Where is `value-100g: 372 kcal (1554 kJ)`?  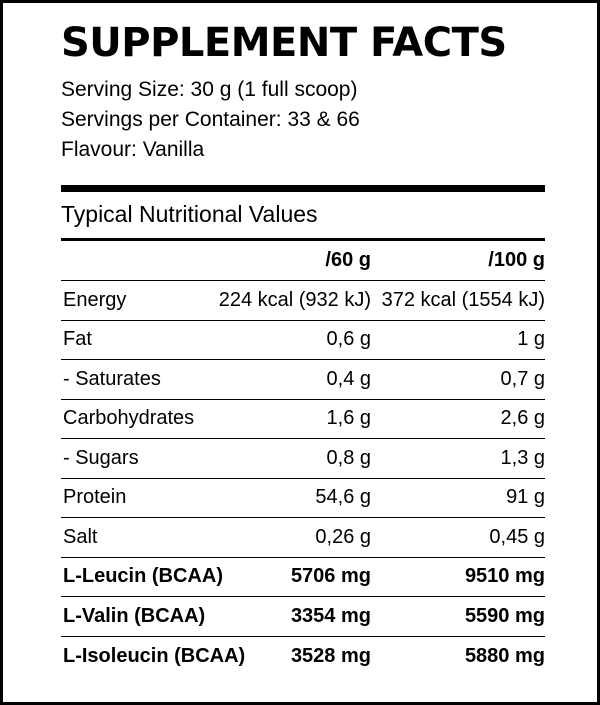
value-100g: 372 kcal (1554 kJ) is located at coordinates (463, 299).